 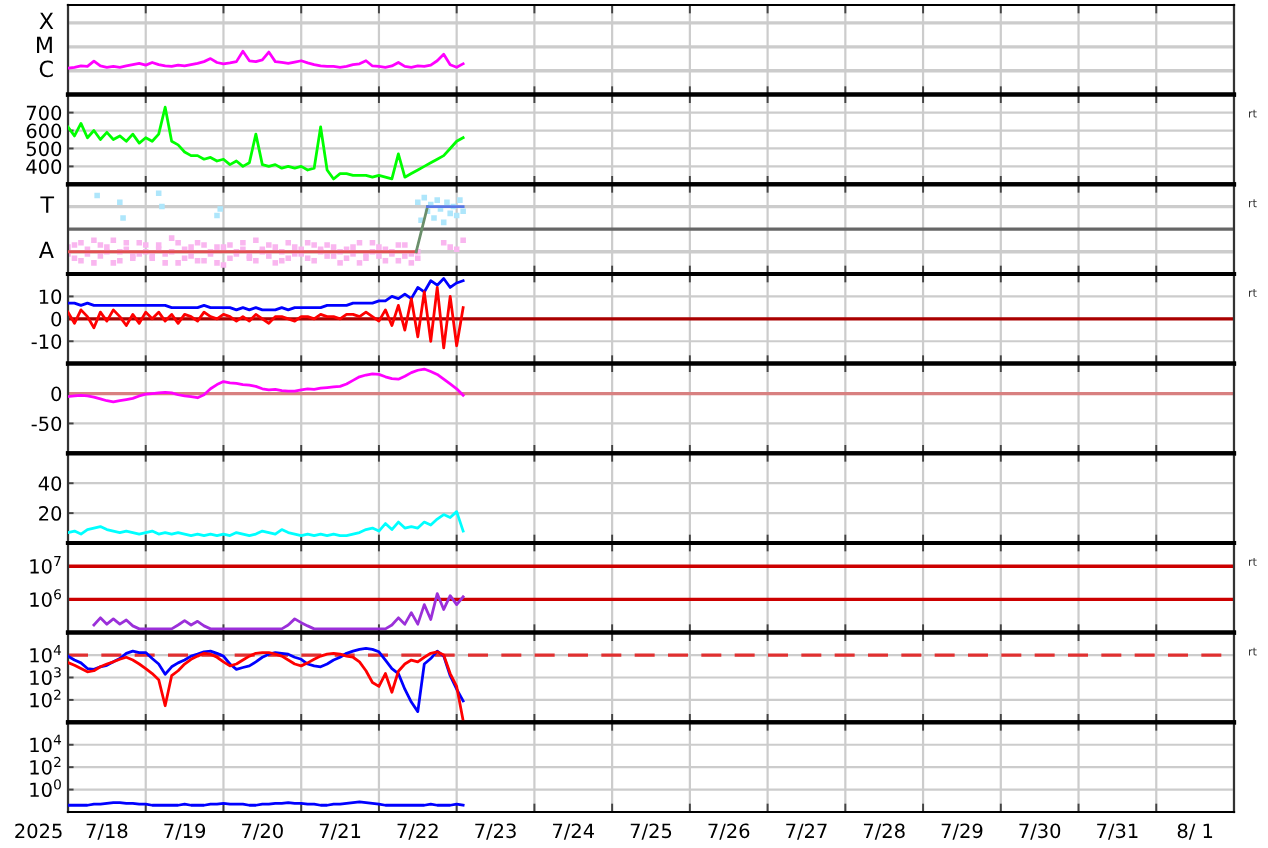 What do you see at coordinates (1040, 831) in the screenshot?
I see `x-tick-label: 7/30` at bounding box center [1040, 831].